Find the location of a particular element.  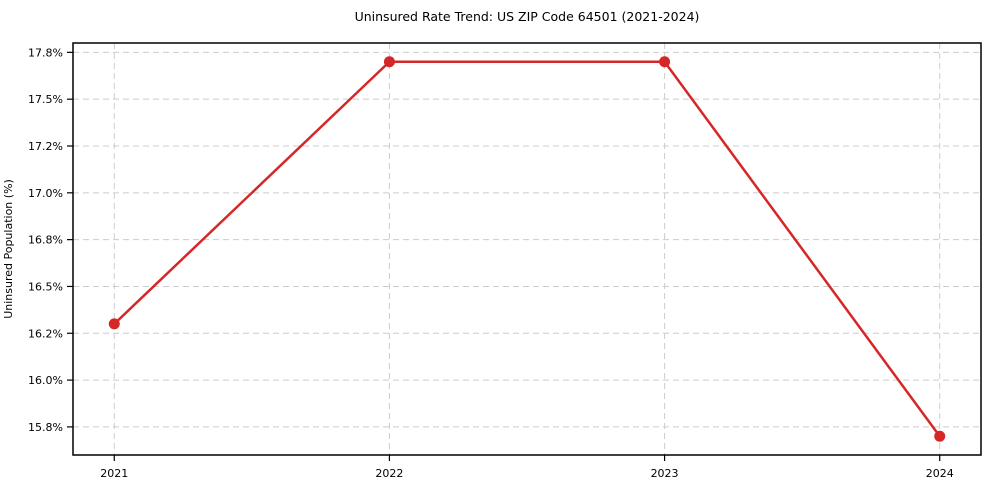

y-tick-label: 16.2% is located at coordinates (45, 333).